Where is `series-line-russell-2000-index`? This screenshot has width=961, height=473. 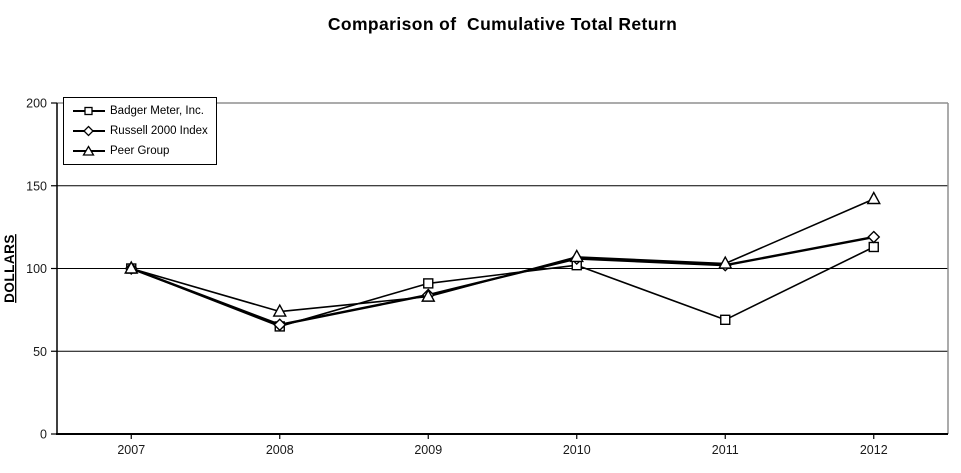
series-line-russell-2000-index is located at coordinates (502, 280).